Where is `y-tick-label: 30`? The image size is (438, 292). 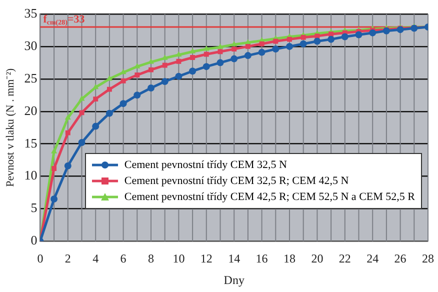
y-tick-label: 30 is located at coordinates (31, 45).